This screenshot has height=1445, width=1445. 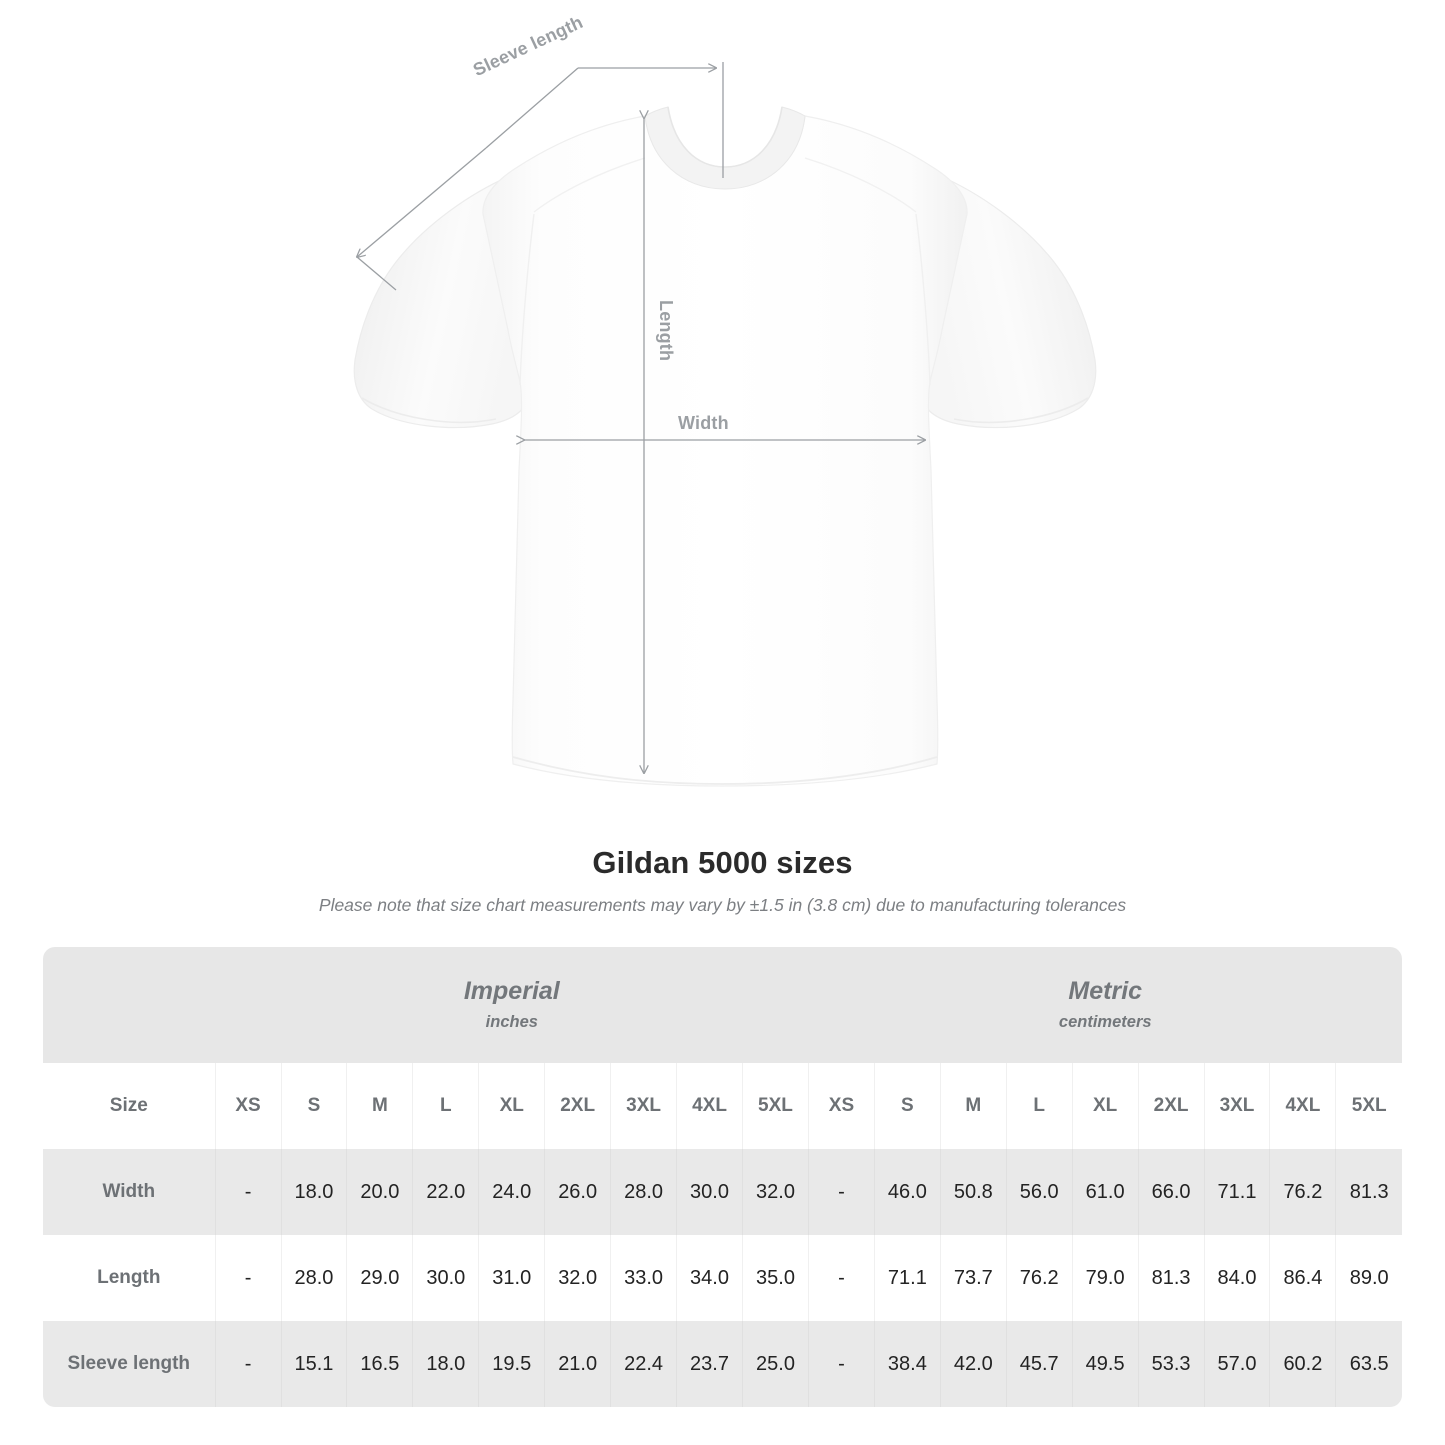 I want to click on cell-length-metric-4xl: 86.4, so click(x=1302, y=1278).